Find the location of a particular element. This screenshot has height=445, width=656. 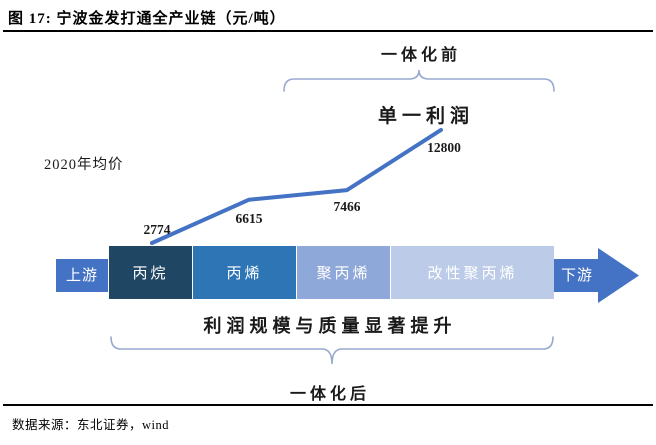

profit-line-series is located at coordinates (296, 186).